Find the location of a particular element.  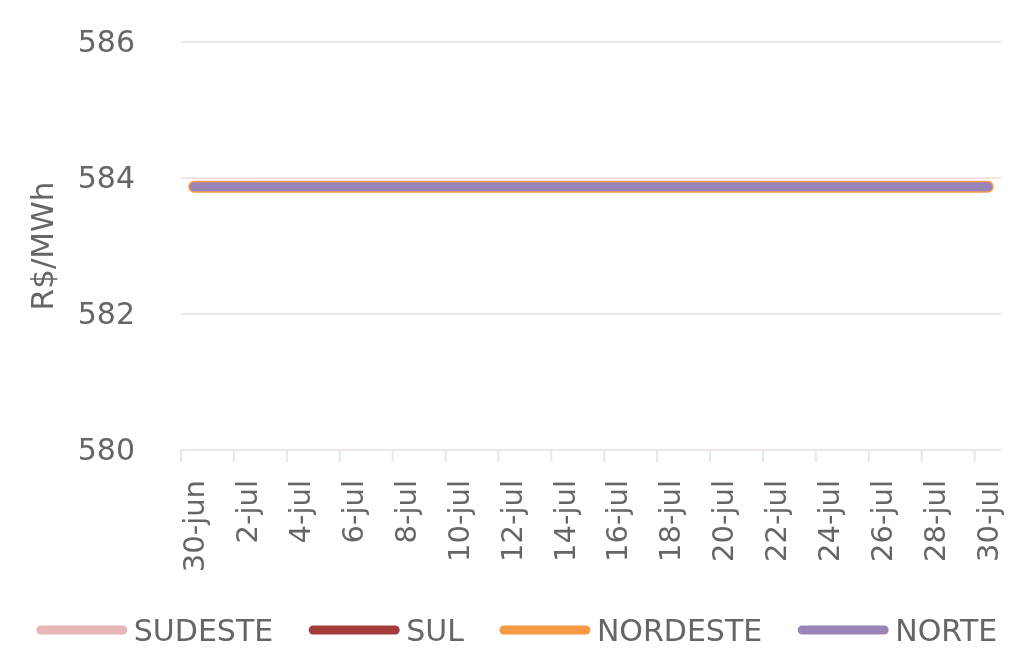

legend-label: SUDESTE is located at coordinates (203, 630).